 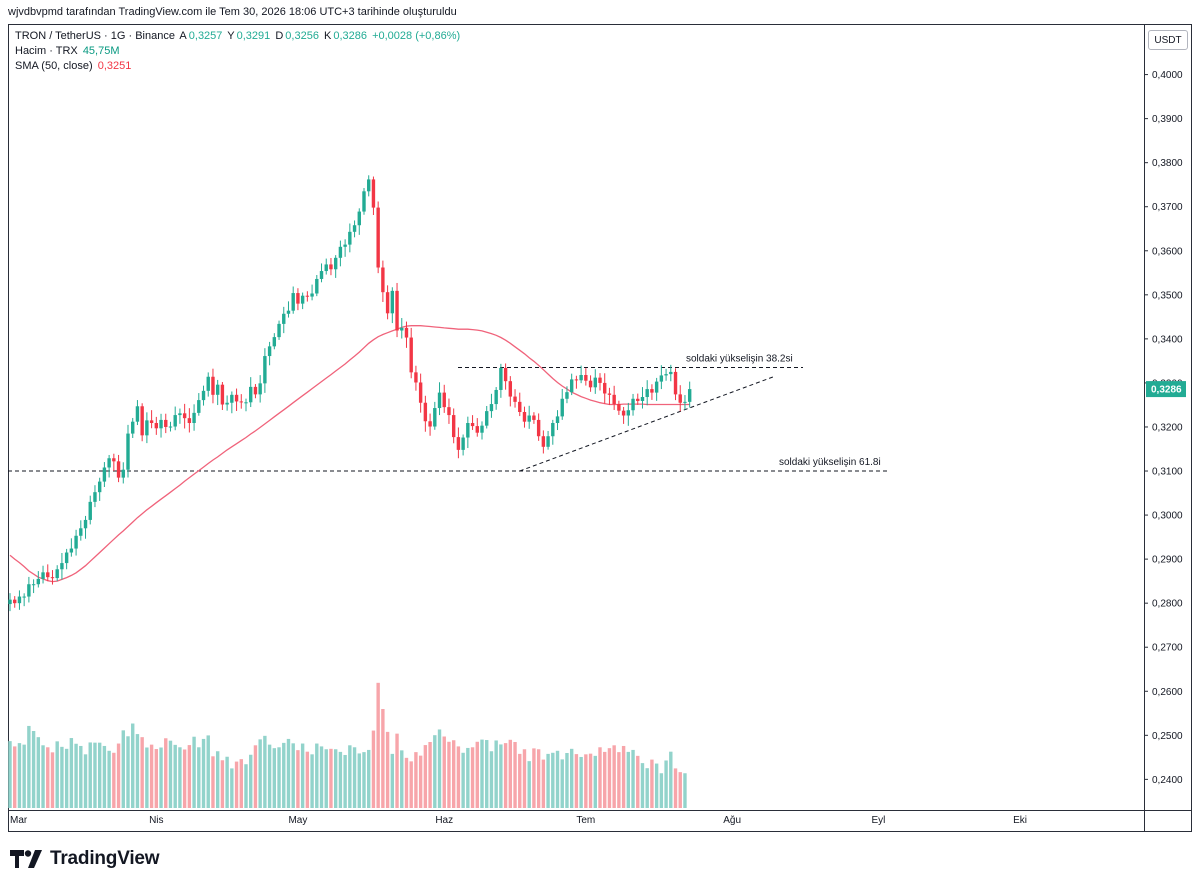 I want to click on legend-low-label: D, so click(x=279, y=36).